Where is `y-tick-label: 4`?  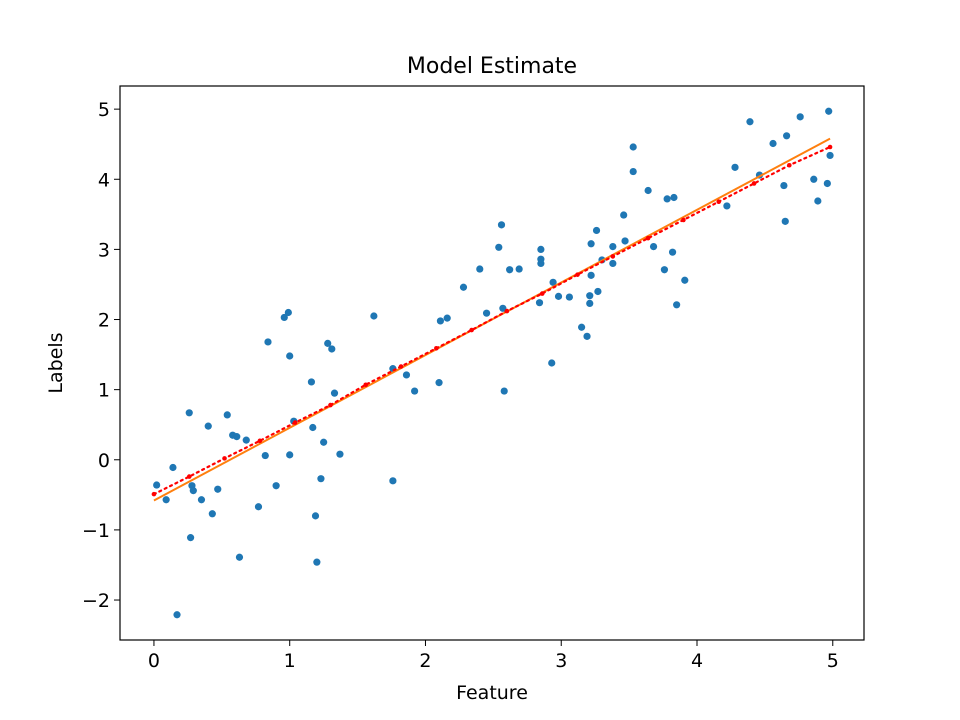 y-tick-label: 4 is located at coordinates (104, 180).